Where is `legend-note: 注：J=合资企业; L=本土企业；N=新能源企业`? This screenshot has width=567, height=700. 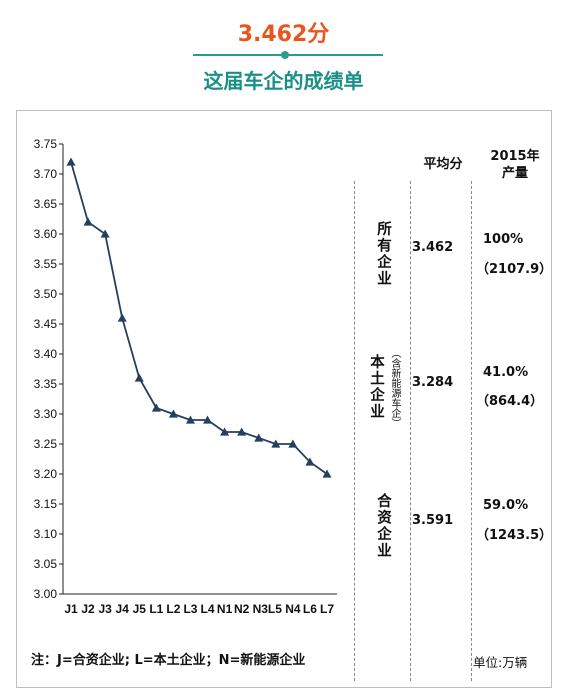 legend-note: 注：J=合资企业; L=本土企业；N=新能源企业 is located at coordinates (168, 660).